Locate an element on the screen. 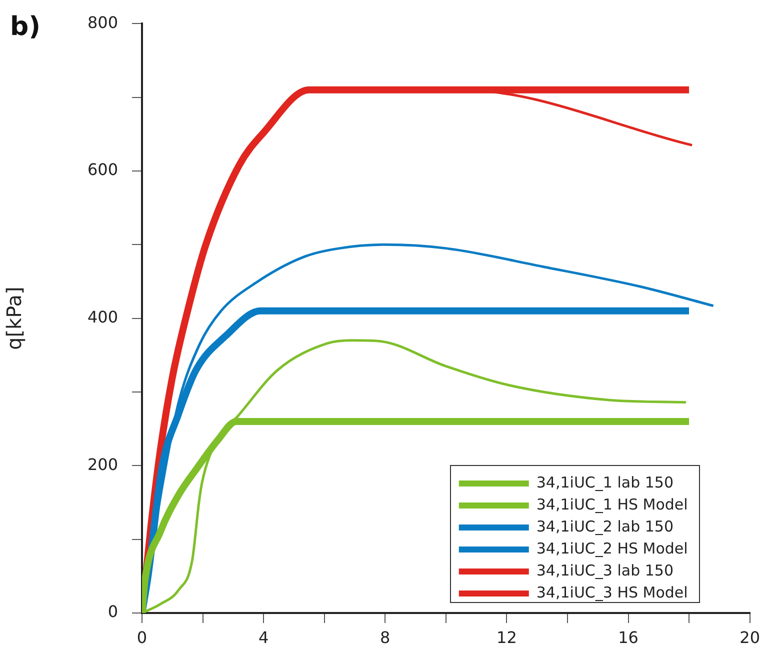 Image resolution: width=766 pixels, height=660 pixels. text: b) is located at coordinates (25, 27).